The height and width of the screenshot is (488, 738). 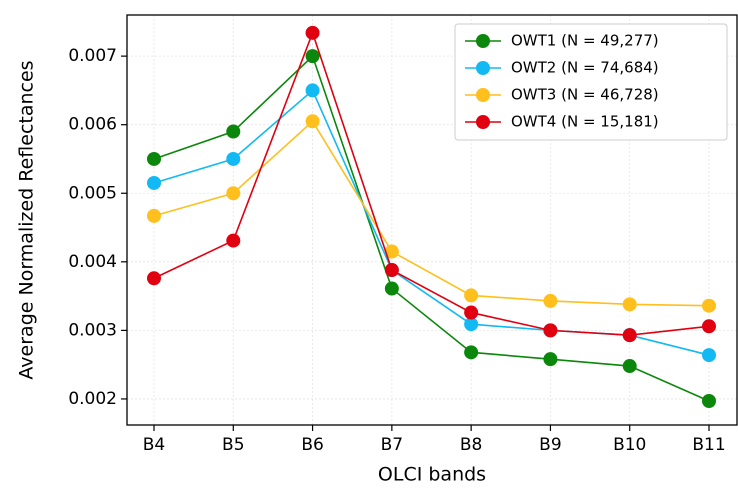 What do you see at coordinates (312, 445) in the screenshot?
I see `x-tick-label: B6` at bounding box center [312, 445].